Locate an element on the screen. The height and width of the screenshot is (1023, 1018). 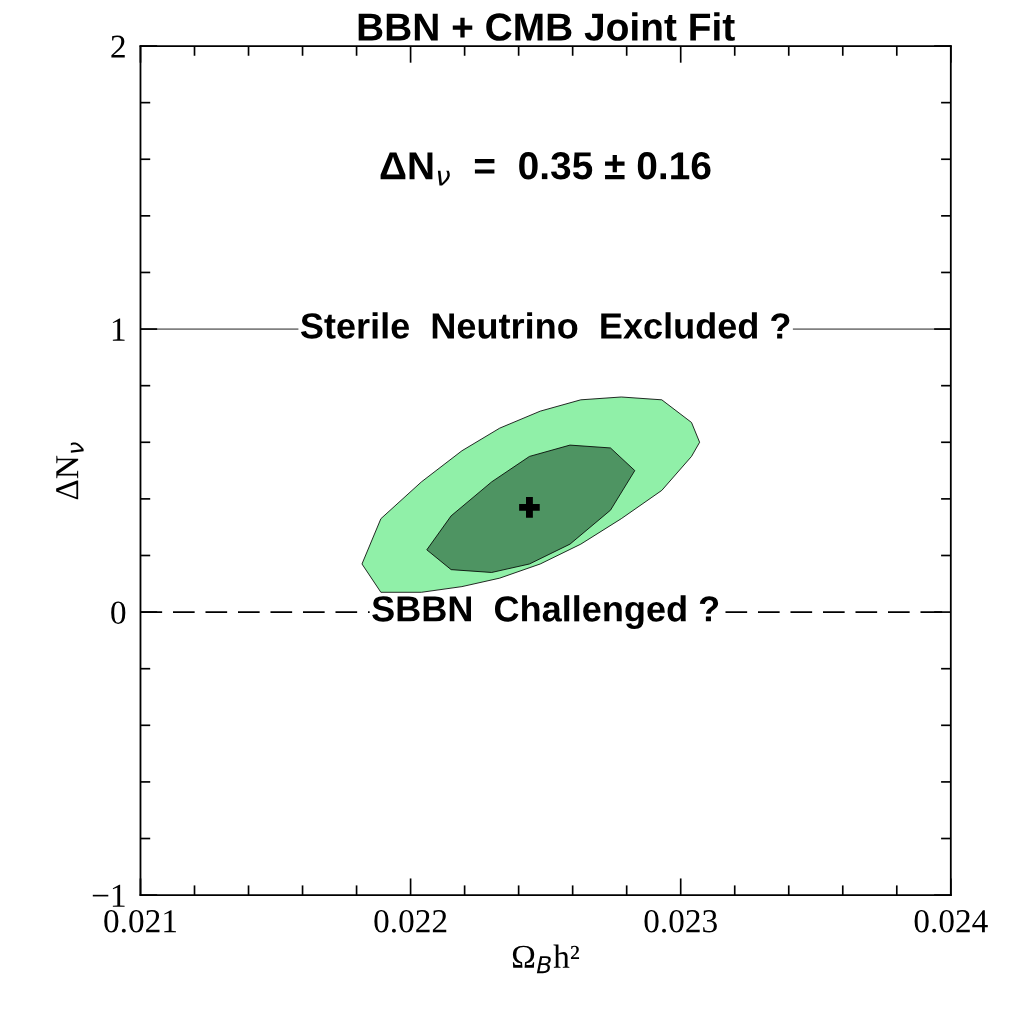
annotation: ΔN$_{ν}$ = 0.35 ± 0.16 is located at coordinates (545, 168).